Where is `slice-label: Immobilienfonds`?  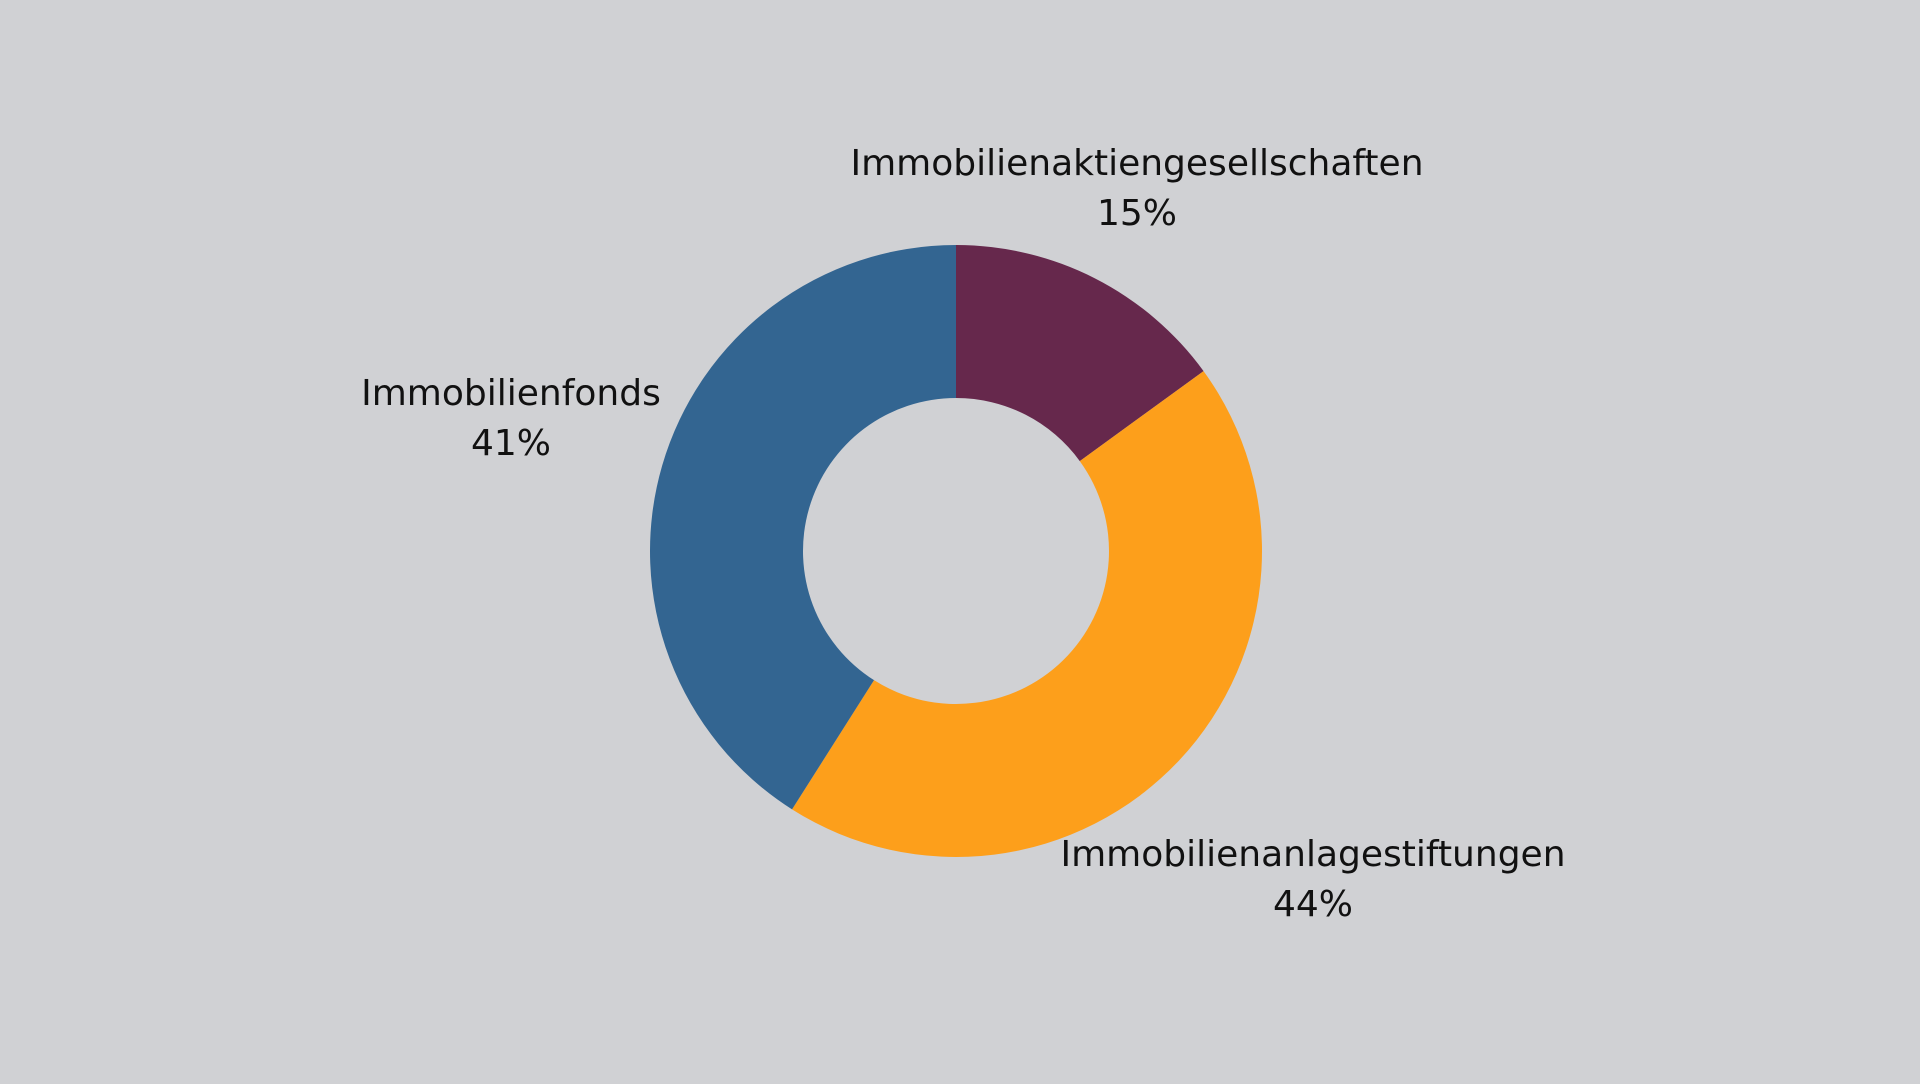
slice-label: Immobilienfonds is located at coordinates (511, 393).